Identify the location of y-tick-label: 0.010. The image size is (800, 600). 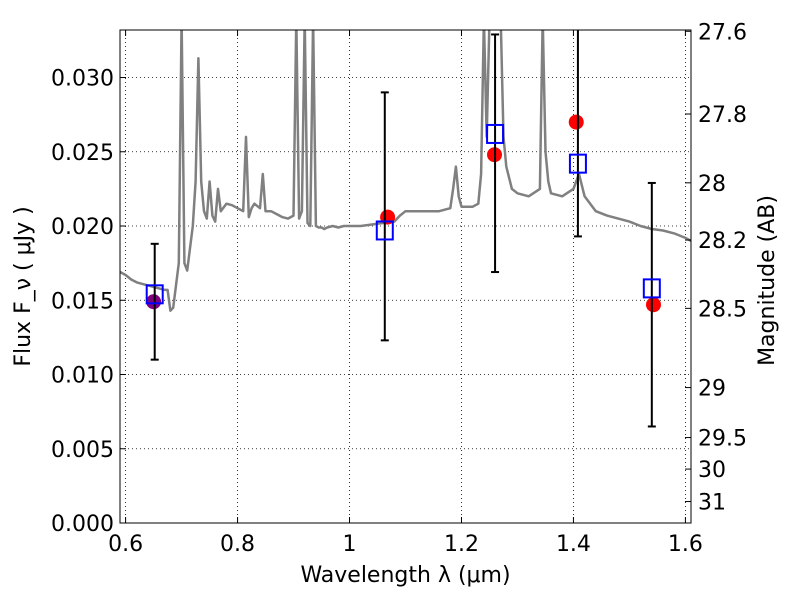
(82, 376).